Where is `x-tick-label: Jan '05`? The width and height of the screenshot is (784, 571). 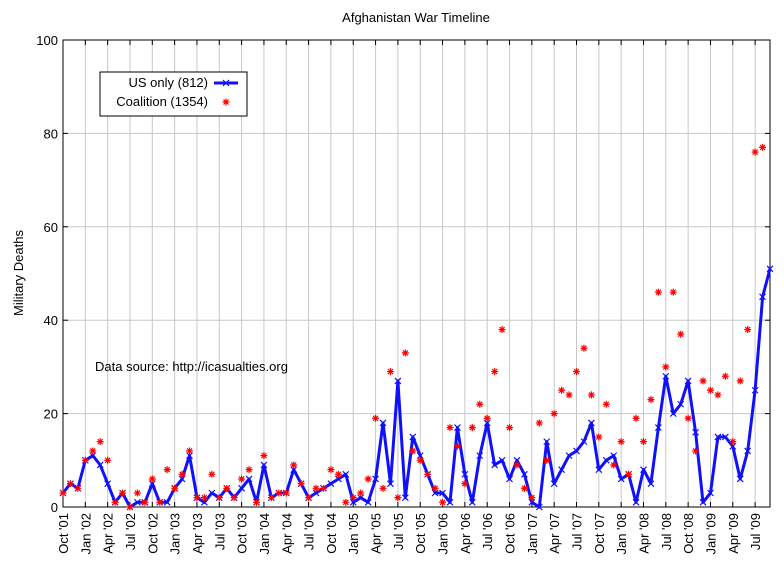
x-tick-label: Jan '05 is located at coordinates (353, 534).